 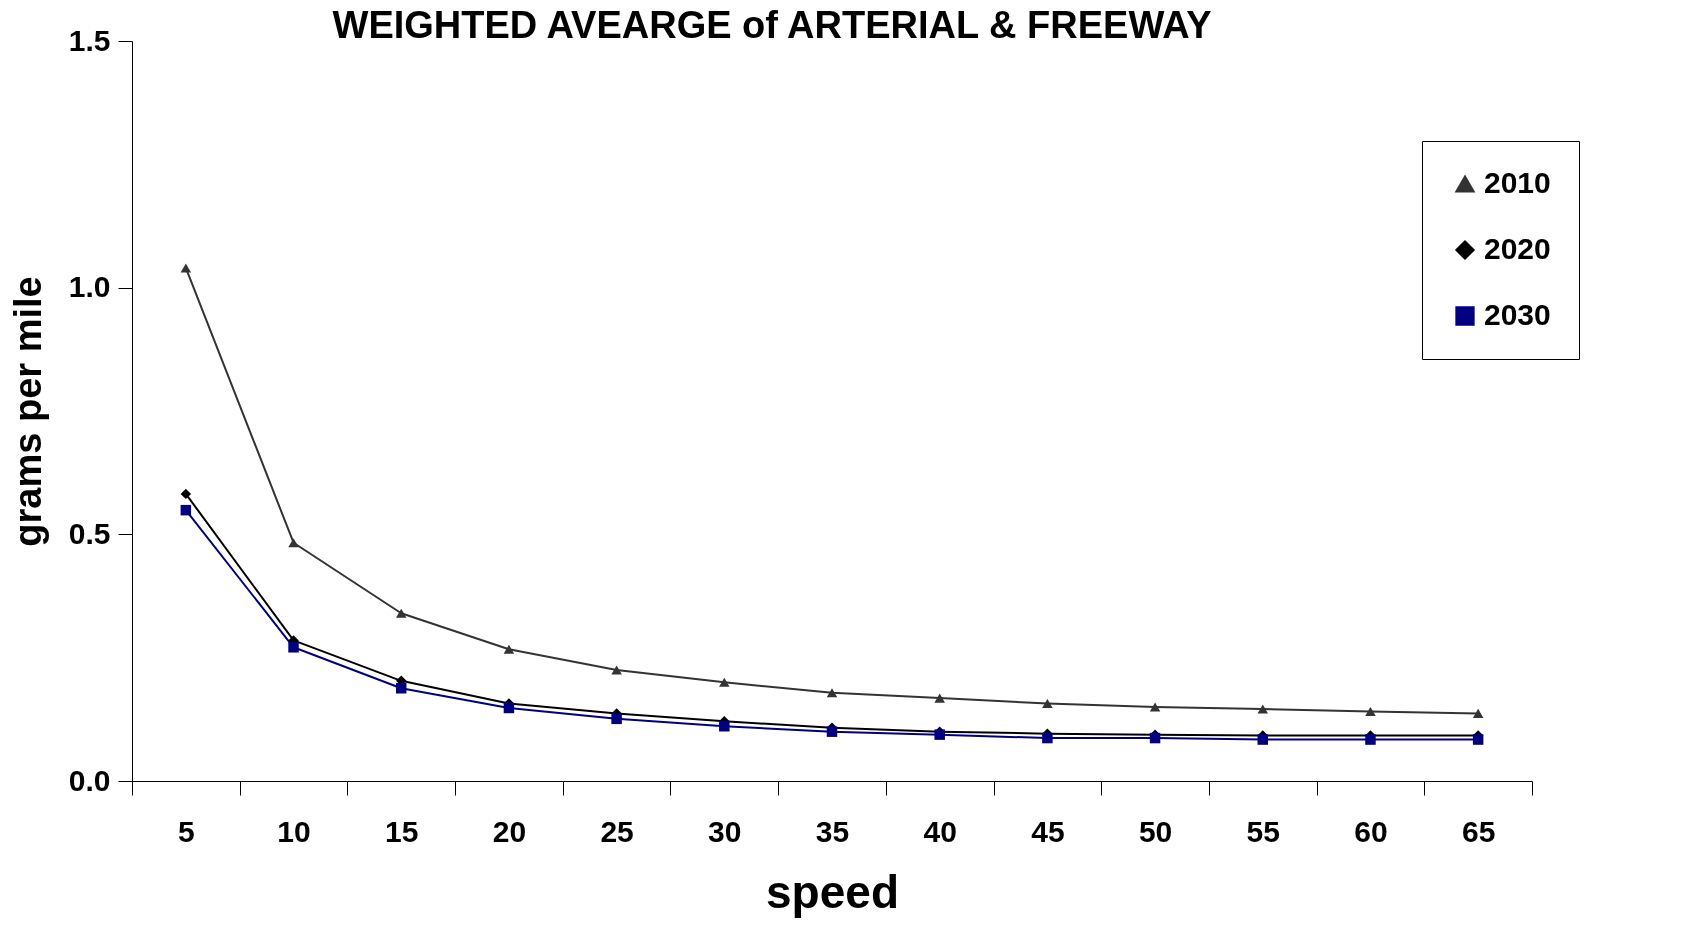 I want to click on y-axis-title: grams per mile, so click(x=27, y=411).